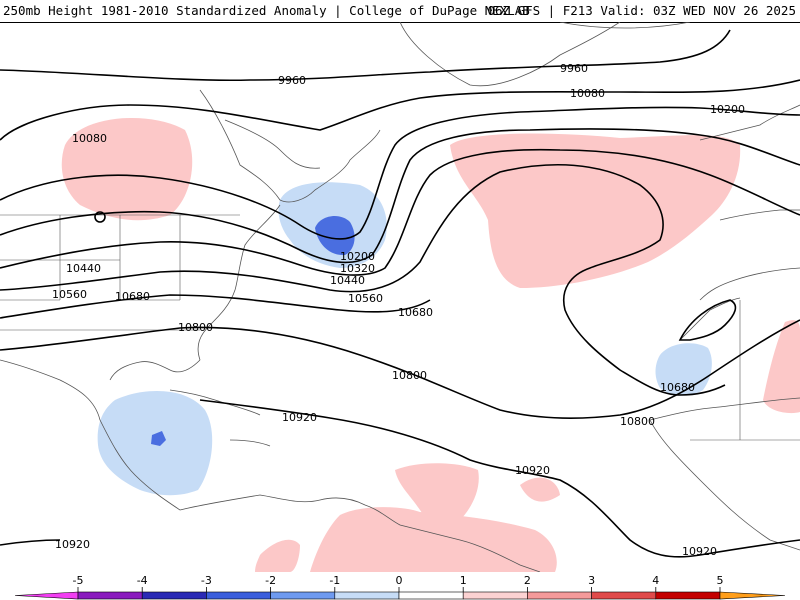 The height and width of the screenshot is (600, 800). I want to click on colorbar-tick-label: 3, so click(591, 580).